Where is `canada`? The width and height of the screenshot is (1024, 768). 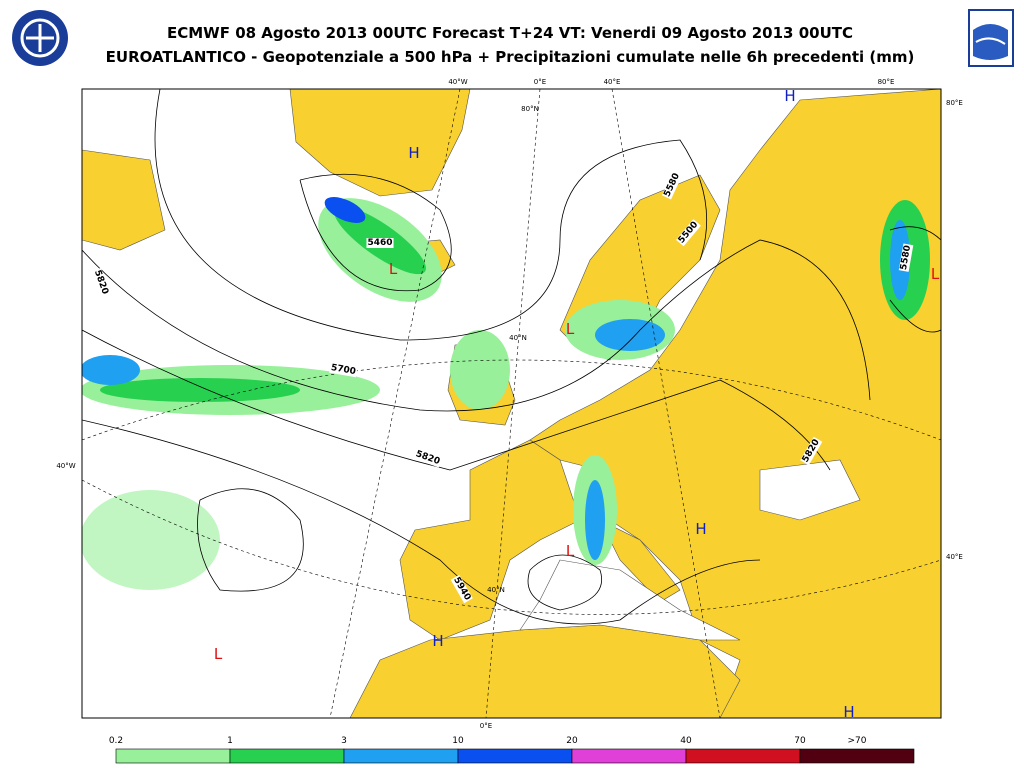
canada is located at coordinates (124, 200).